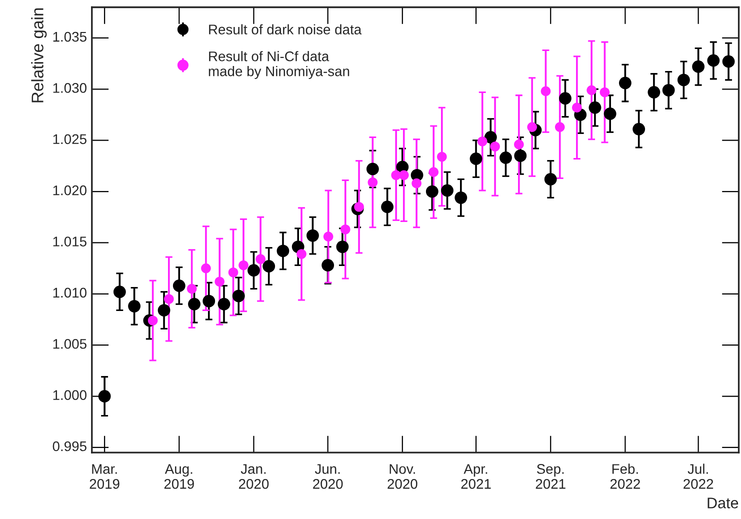 The width and height of the screenshot is (741, 519). What do you see at coordinates (69, 88) in the screenshot?
I see `y-tick-label: 1.030` at bounding box center [69, 88].